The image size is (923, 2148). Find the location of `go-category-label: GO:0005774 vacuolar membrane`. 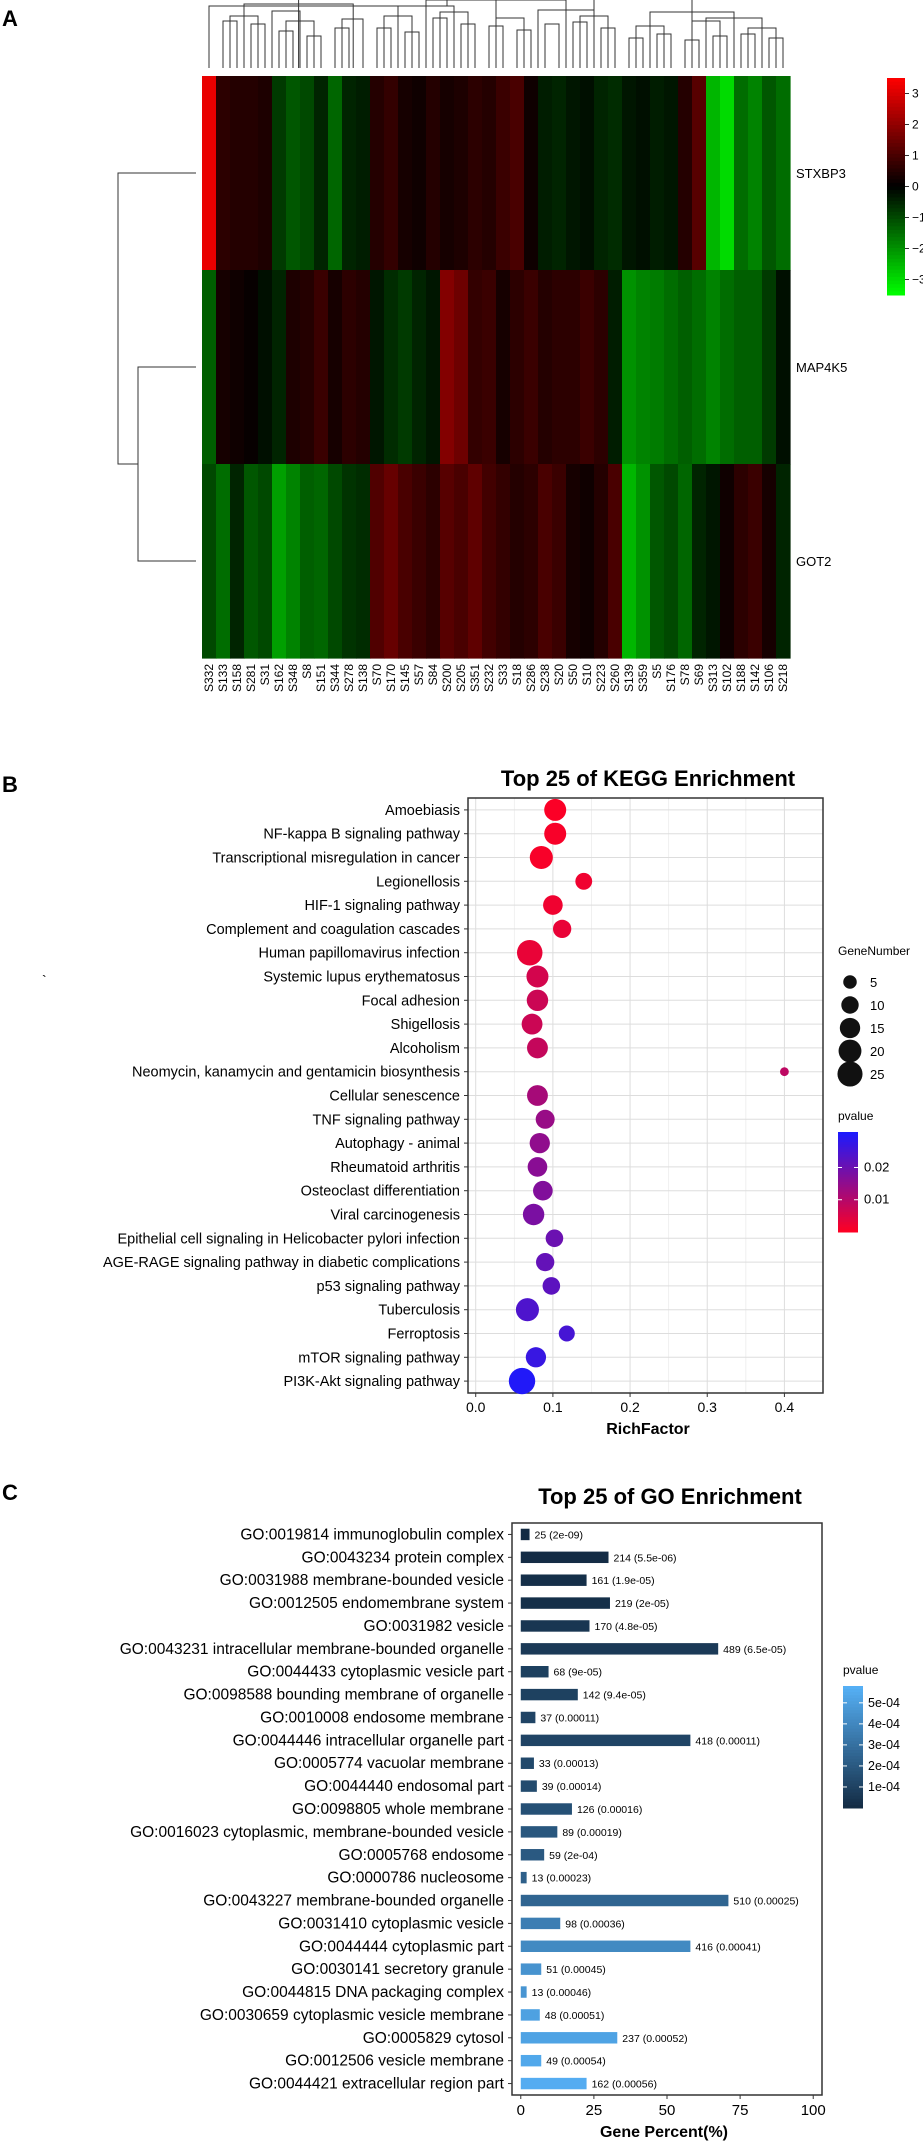

go-category-label: GO:0005774 vacuolar membrane is located at coordinates (389, 1763).